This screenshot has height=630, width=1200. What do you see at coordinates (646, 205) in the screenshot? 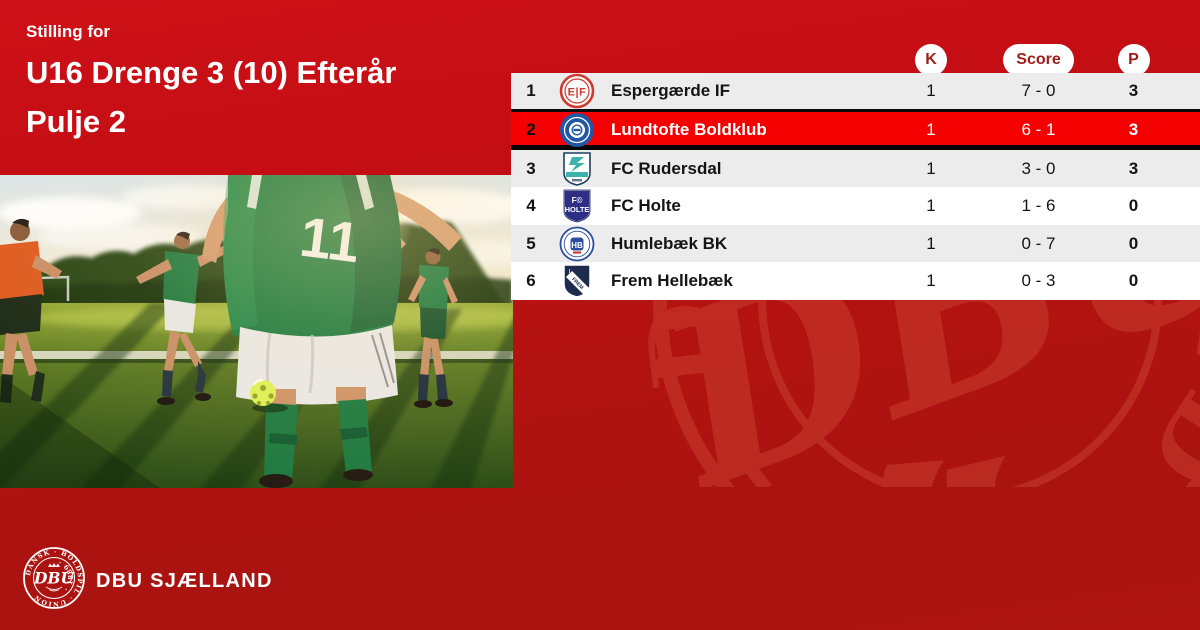
I see `club-name: FC Holte` at bounding box center [646, 205].